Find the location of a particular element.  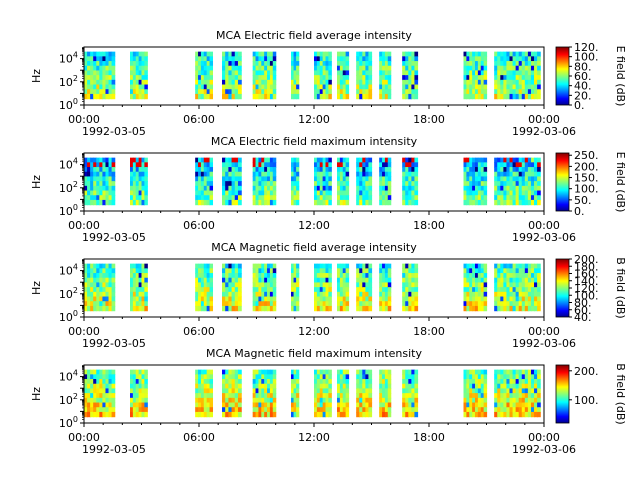

colorbar-tick-label: 100. is located at coordinates (586, 57).